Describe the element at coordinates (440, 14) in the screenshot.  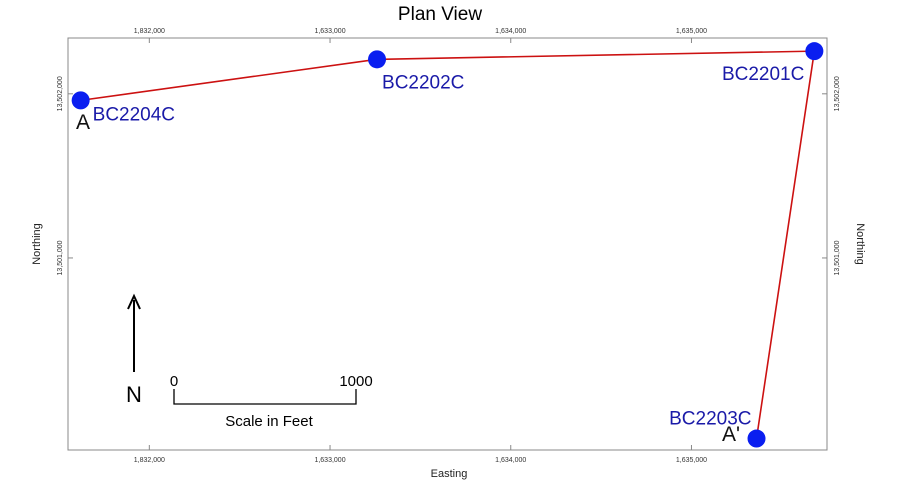
I see `map-title: Plan View` at that location.